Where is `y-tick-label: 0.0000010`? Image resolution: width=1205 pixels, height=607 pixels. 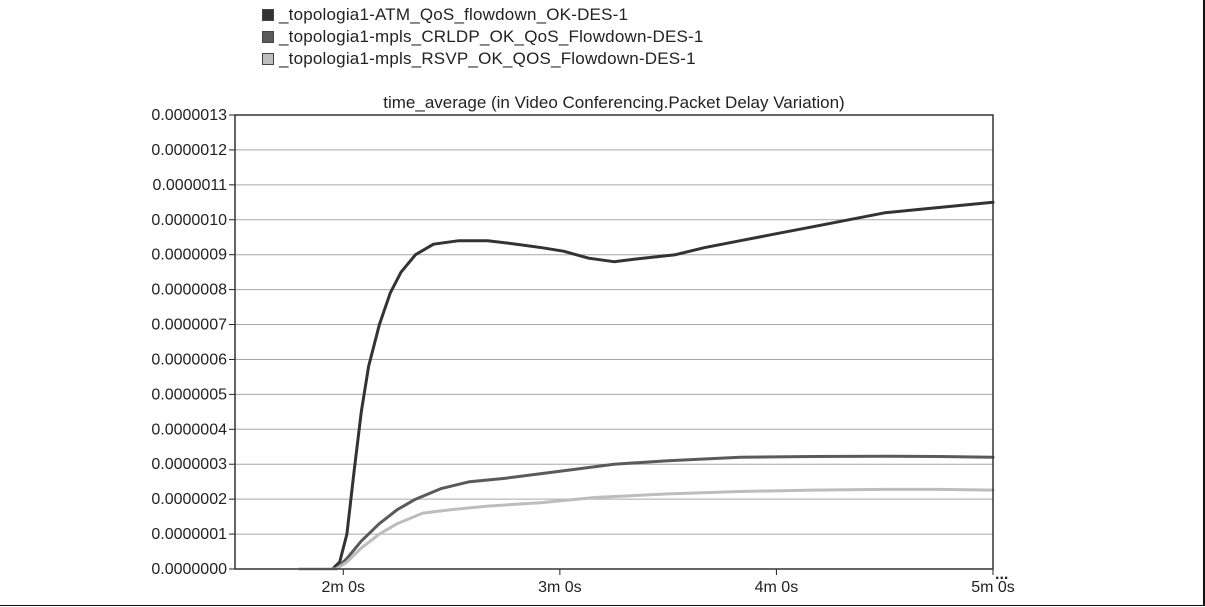
y-tick-label: 0.0000010 is located at coordinates (189, 220).